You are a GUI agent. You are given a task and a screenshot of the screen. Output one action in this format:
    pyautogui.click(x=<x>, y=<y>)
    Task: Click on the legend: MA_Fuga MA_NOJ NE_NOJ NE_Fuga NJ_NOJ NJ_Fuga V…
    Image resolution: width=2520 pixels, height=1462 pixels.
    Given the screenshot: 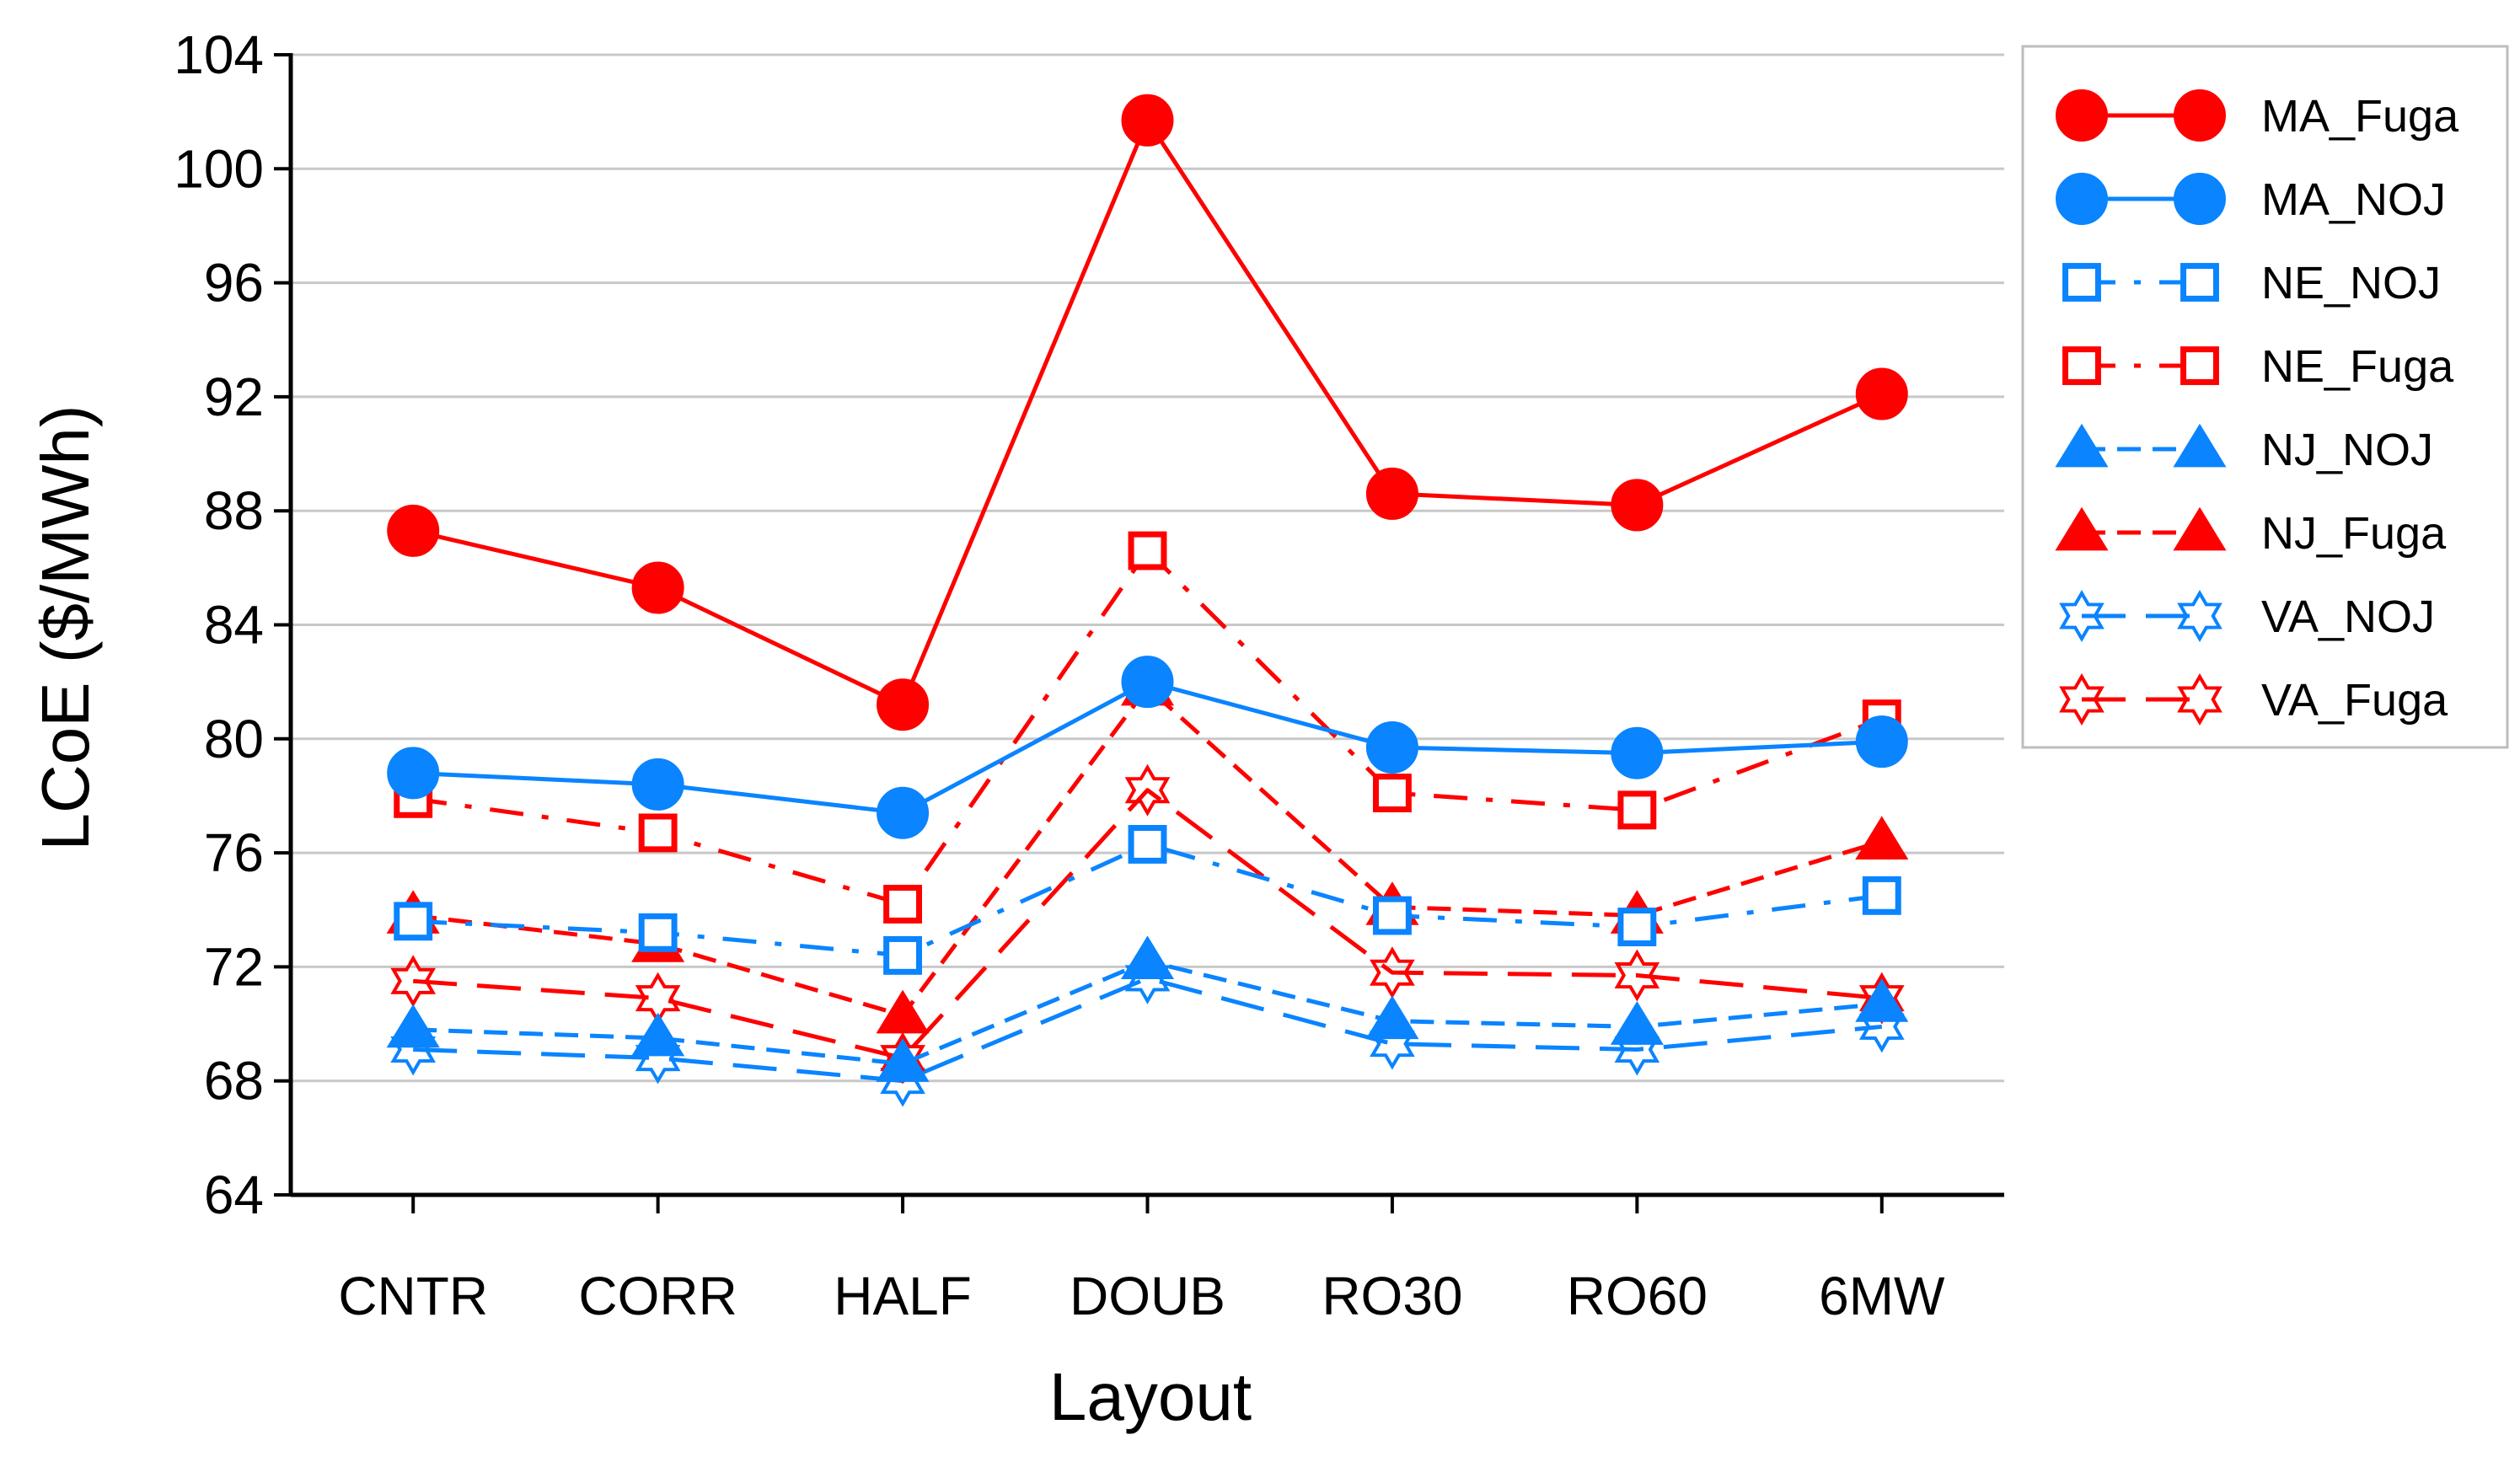 What is the action you would take?
    pyautogui.click(x=2265, y=397)
    